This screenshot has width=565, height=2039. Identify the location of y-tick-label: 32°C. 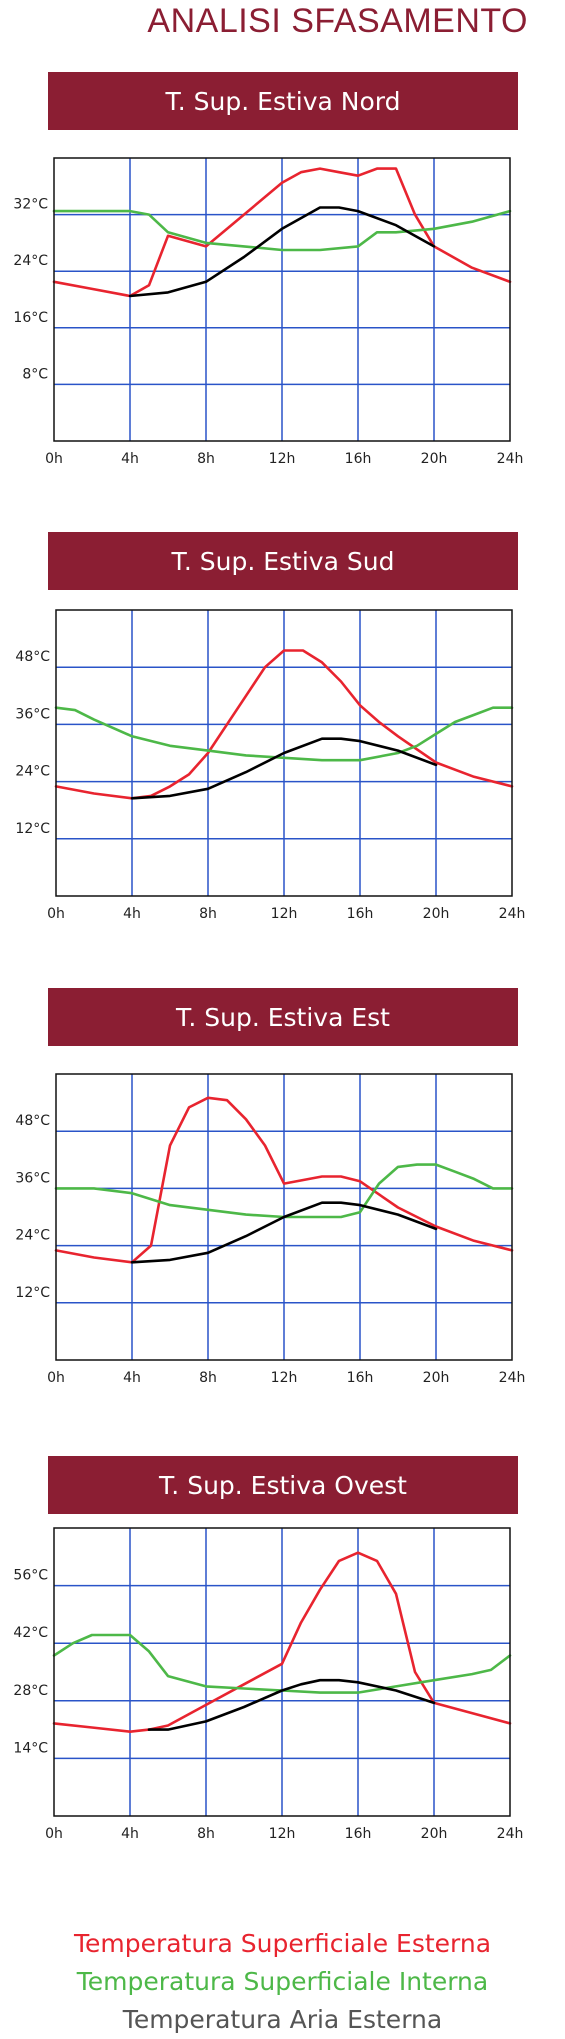
(30, 205).